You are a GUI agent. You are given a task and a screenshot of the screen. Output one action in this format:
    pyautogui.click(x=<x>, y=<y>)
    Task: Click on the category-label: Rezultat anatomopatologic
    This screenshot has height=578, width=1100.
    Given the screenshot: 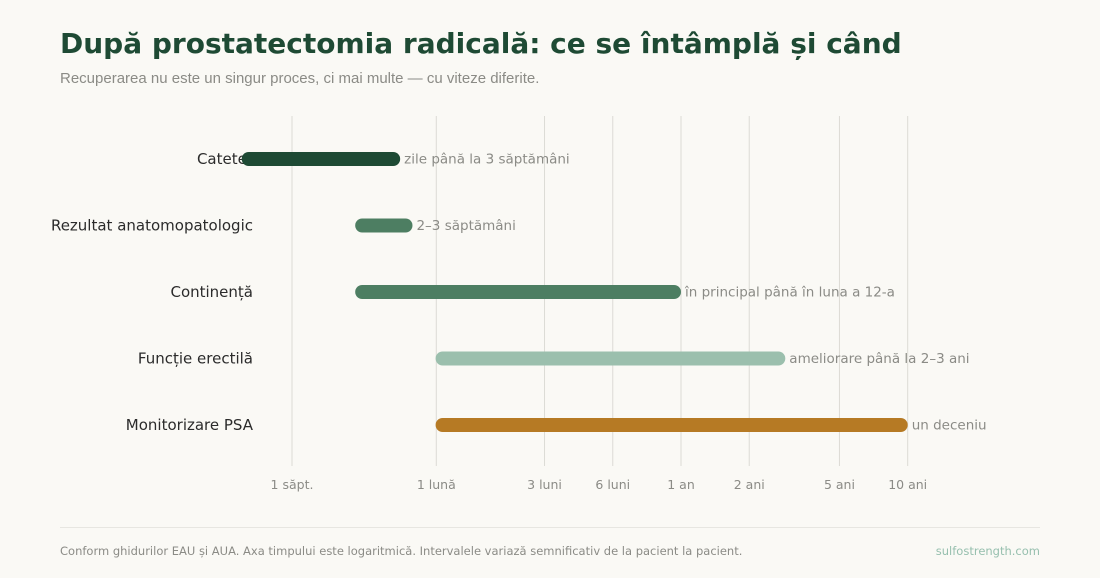 What is the action you would take?
    pyautogui.click(x=152, y=226)
    